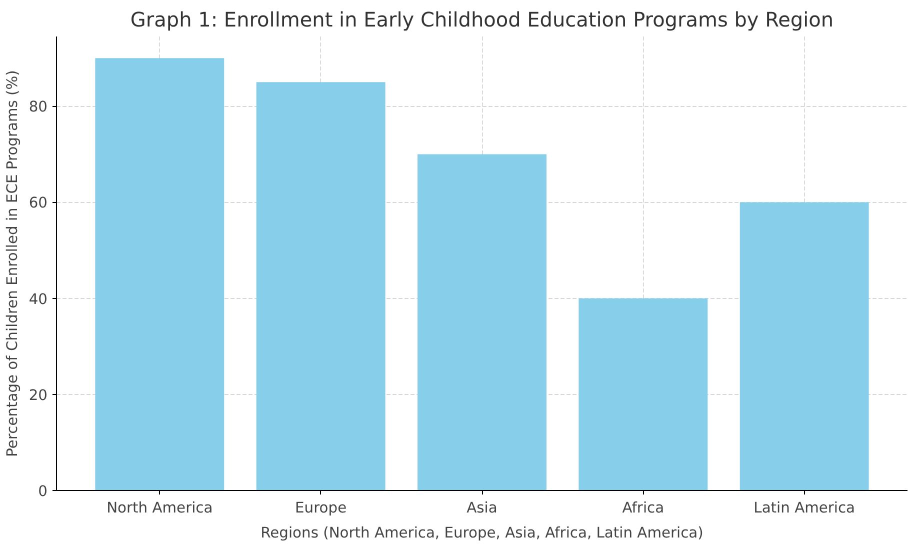 This screenshot has height=544, width=909. What do you see at coordinates (482, 533) in the screenshot?
I see `x-axis-title: Regions (North America, Europe, Asia, Africa, Latin America)` at bounding box center [482, 533].